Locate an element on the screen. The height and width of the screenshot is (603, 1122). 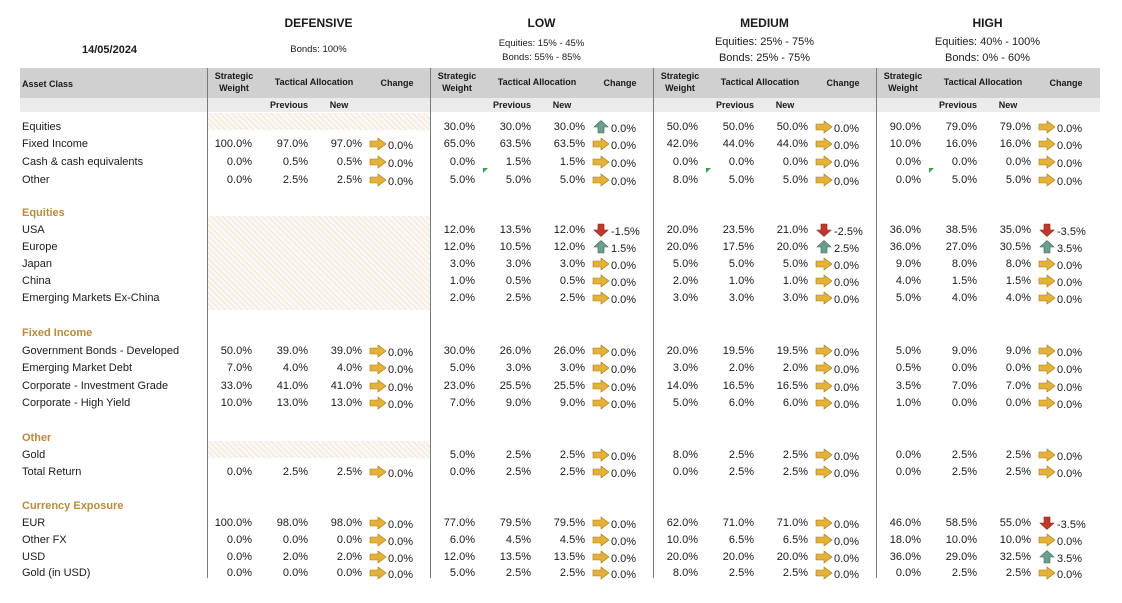
previous-cell-high: 29.0% is located at coordinates (961, 557).